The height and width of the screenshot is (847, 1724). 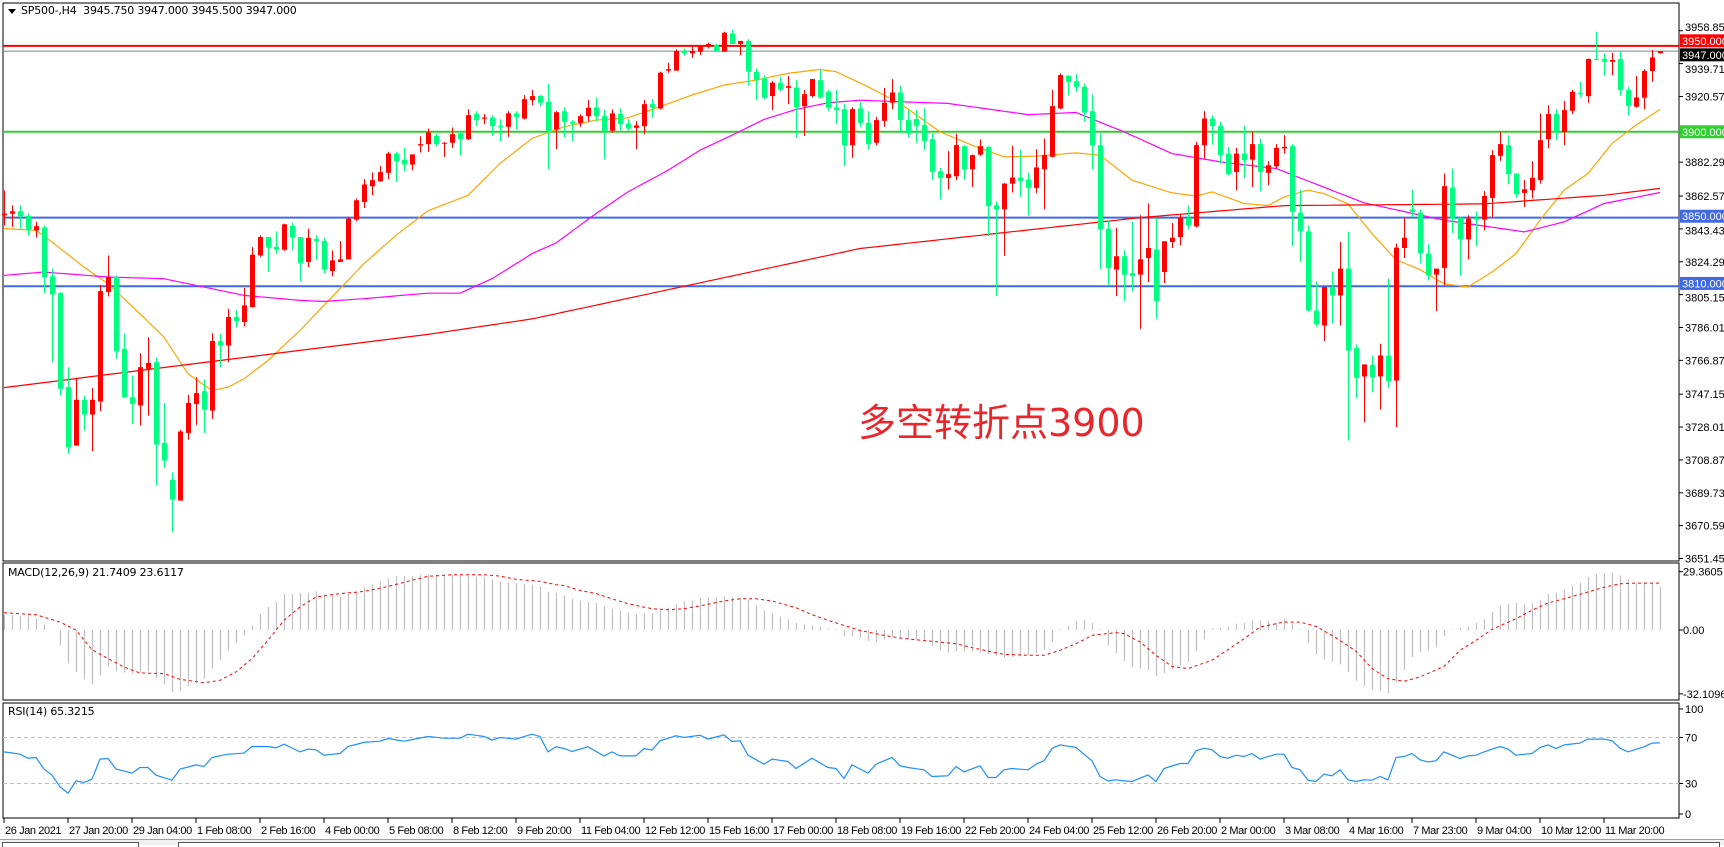 I want to click on dropdown-triangle-icon, so click(x=12, y=11).